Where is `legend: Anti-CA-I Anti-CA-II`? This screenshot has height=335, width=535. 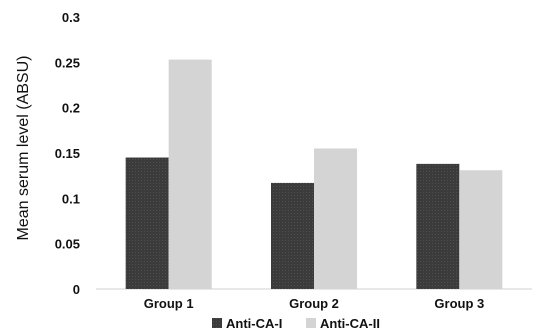 legend: Anti-CA-I Anti-CA-II is located at coordinates (296, 323).